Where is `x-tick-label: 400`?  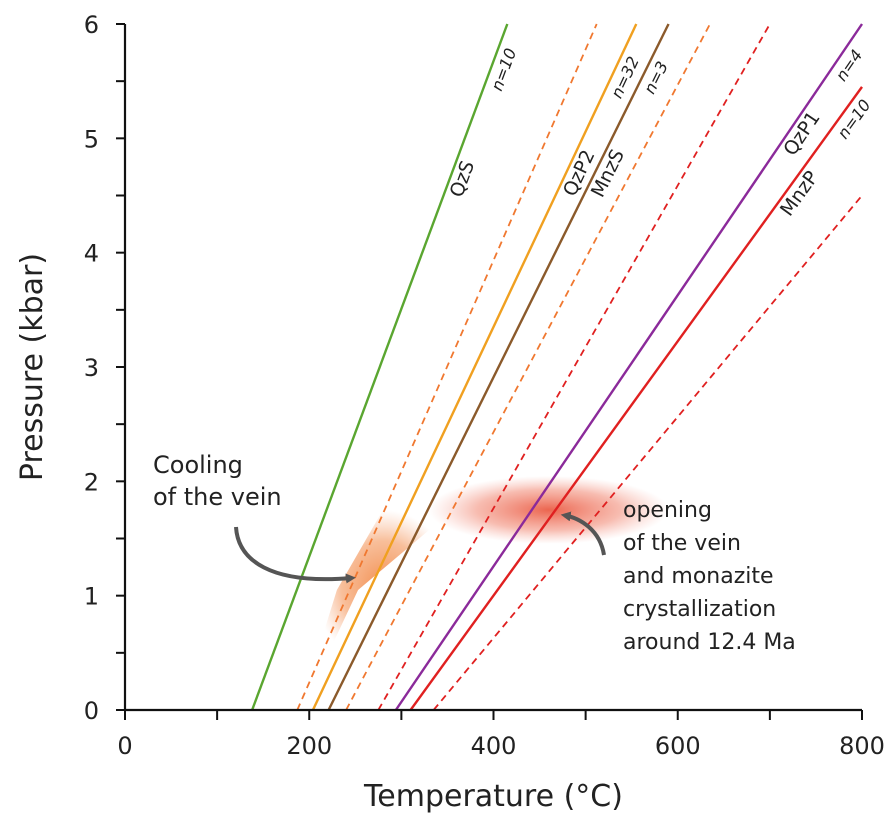 x-tick-label: 400 is located at coordinates (494, 746).